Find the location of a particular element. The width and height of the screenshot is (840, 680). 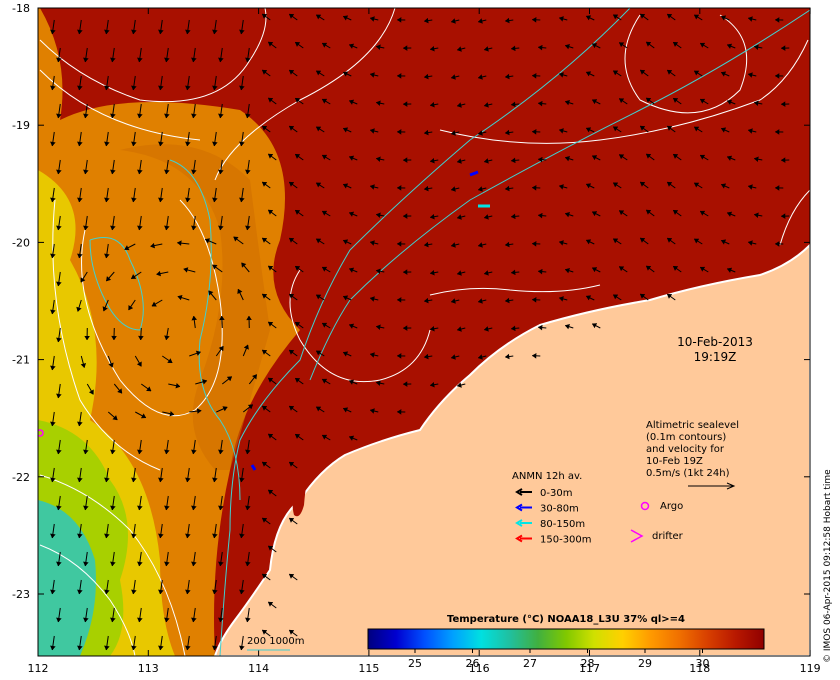

colorbar-tick-label: 26 is located at coordinates (473, 663).